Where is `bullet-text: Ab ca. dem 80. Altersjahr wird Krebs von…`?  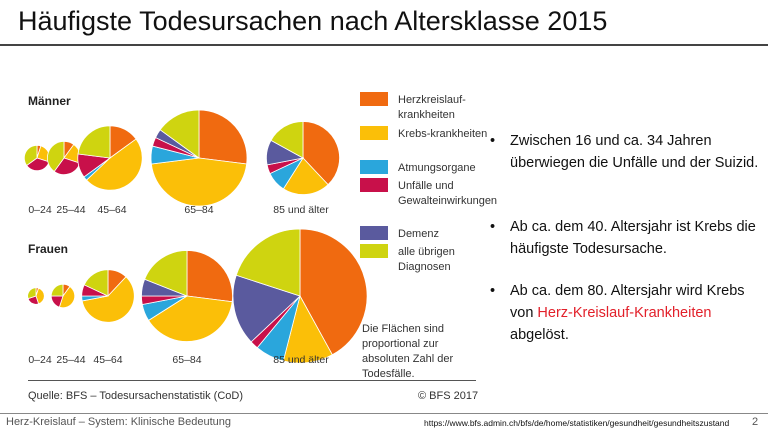
bullet-text: Ab ca. dem 80. Altersjahr wird Krebs von… is located at coordinates (635, 313).